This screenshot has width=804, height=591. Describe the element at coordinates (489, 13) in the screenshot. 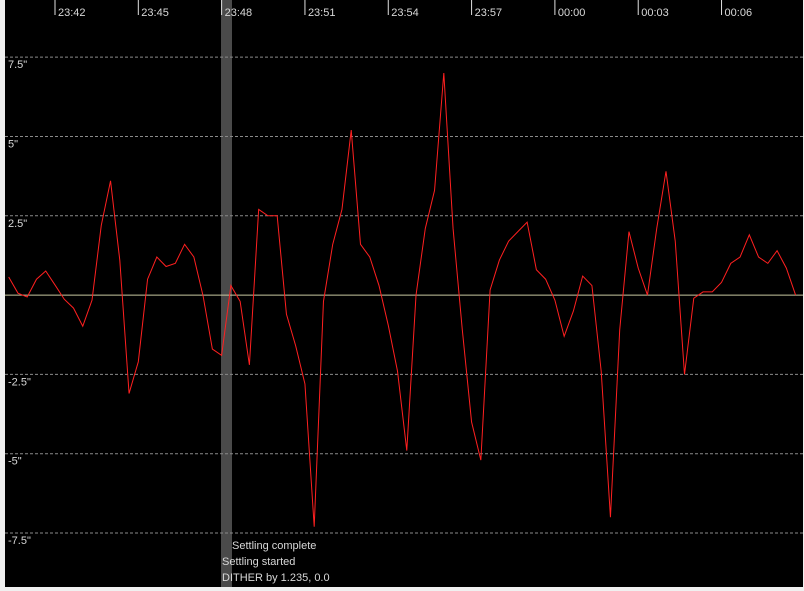

I see `x-tick-label: 23:57` at that location.